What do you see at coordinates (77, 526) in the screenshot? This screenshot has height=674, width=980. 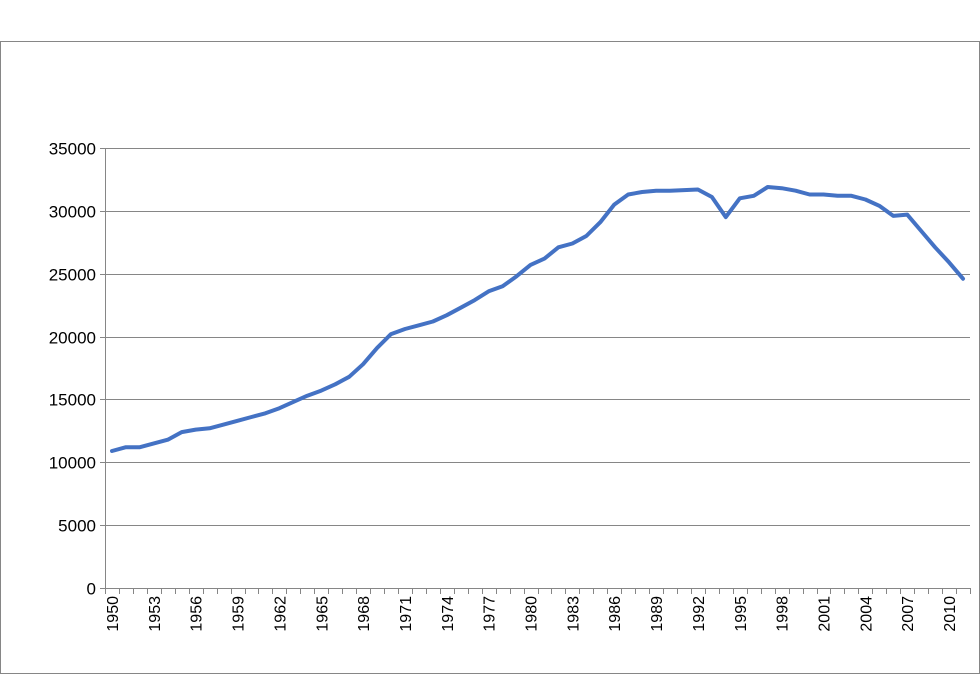 I see `y-tick-label: 5000` at bounding box center [77, 526].